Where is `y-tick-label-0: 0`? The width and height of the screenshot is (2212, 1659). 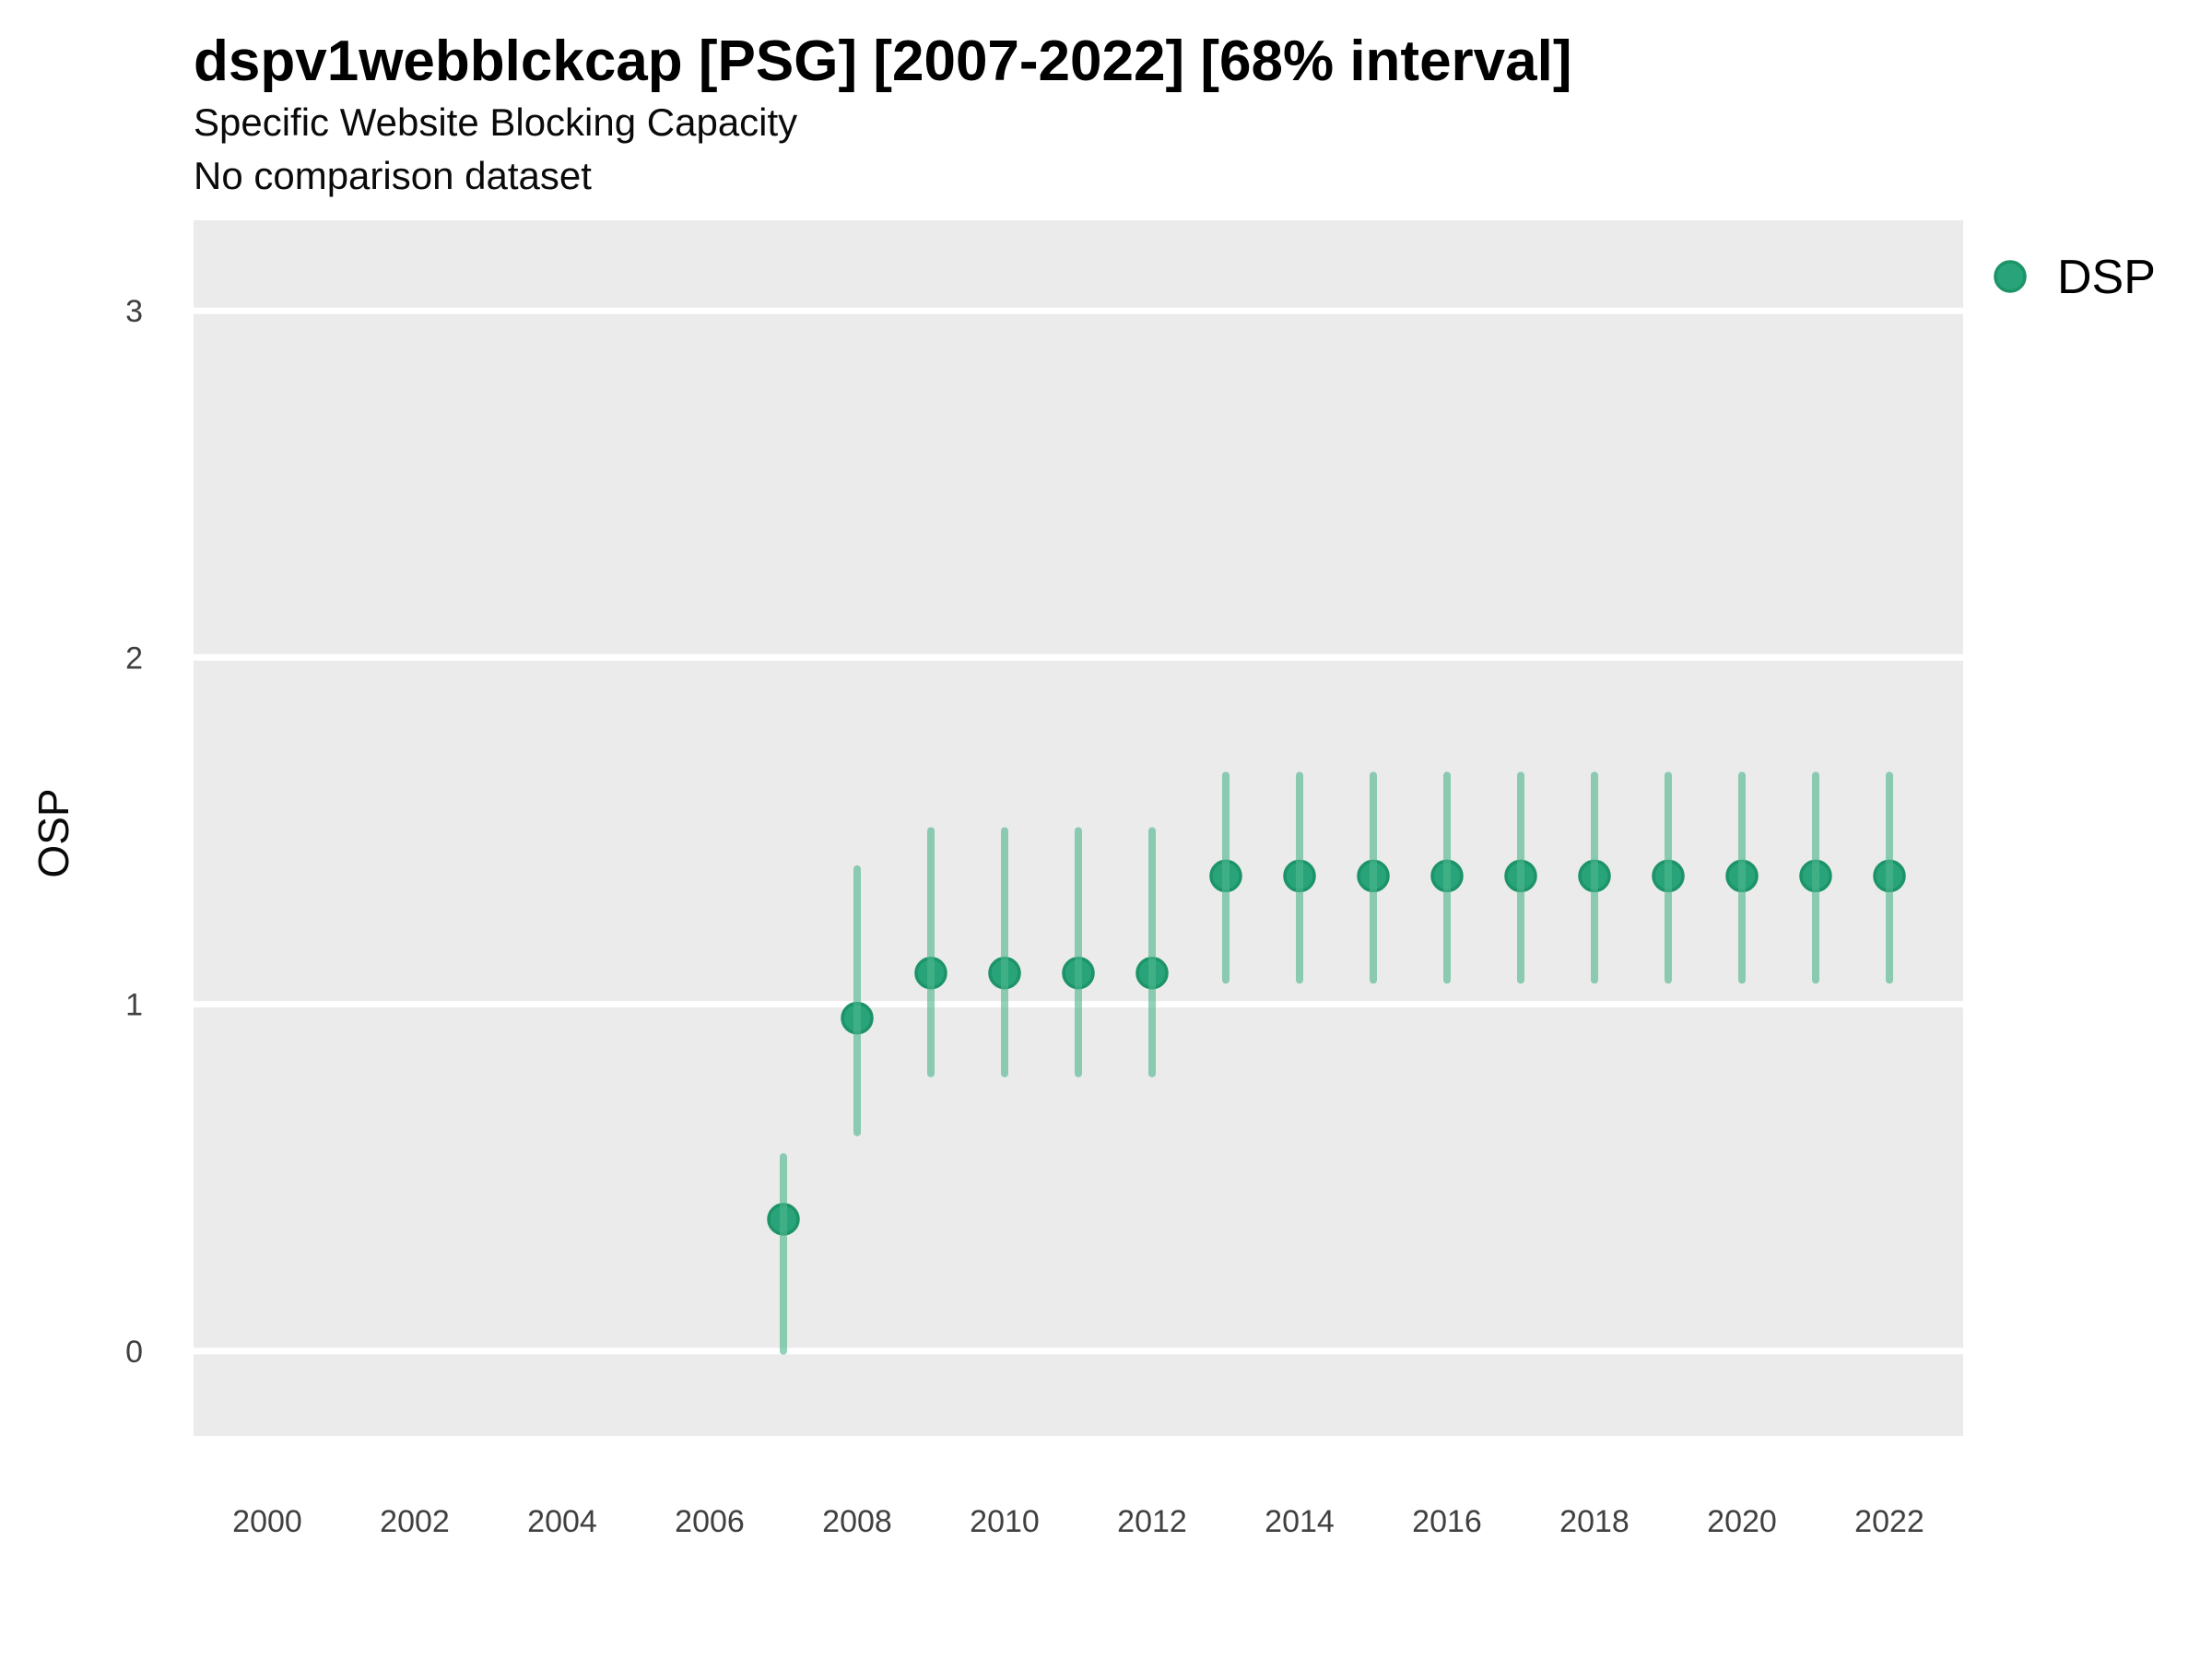
y-tick-label-0: 0 is located at coordinates (134, 1352).